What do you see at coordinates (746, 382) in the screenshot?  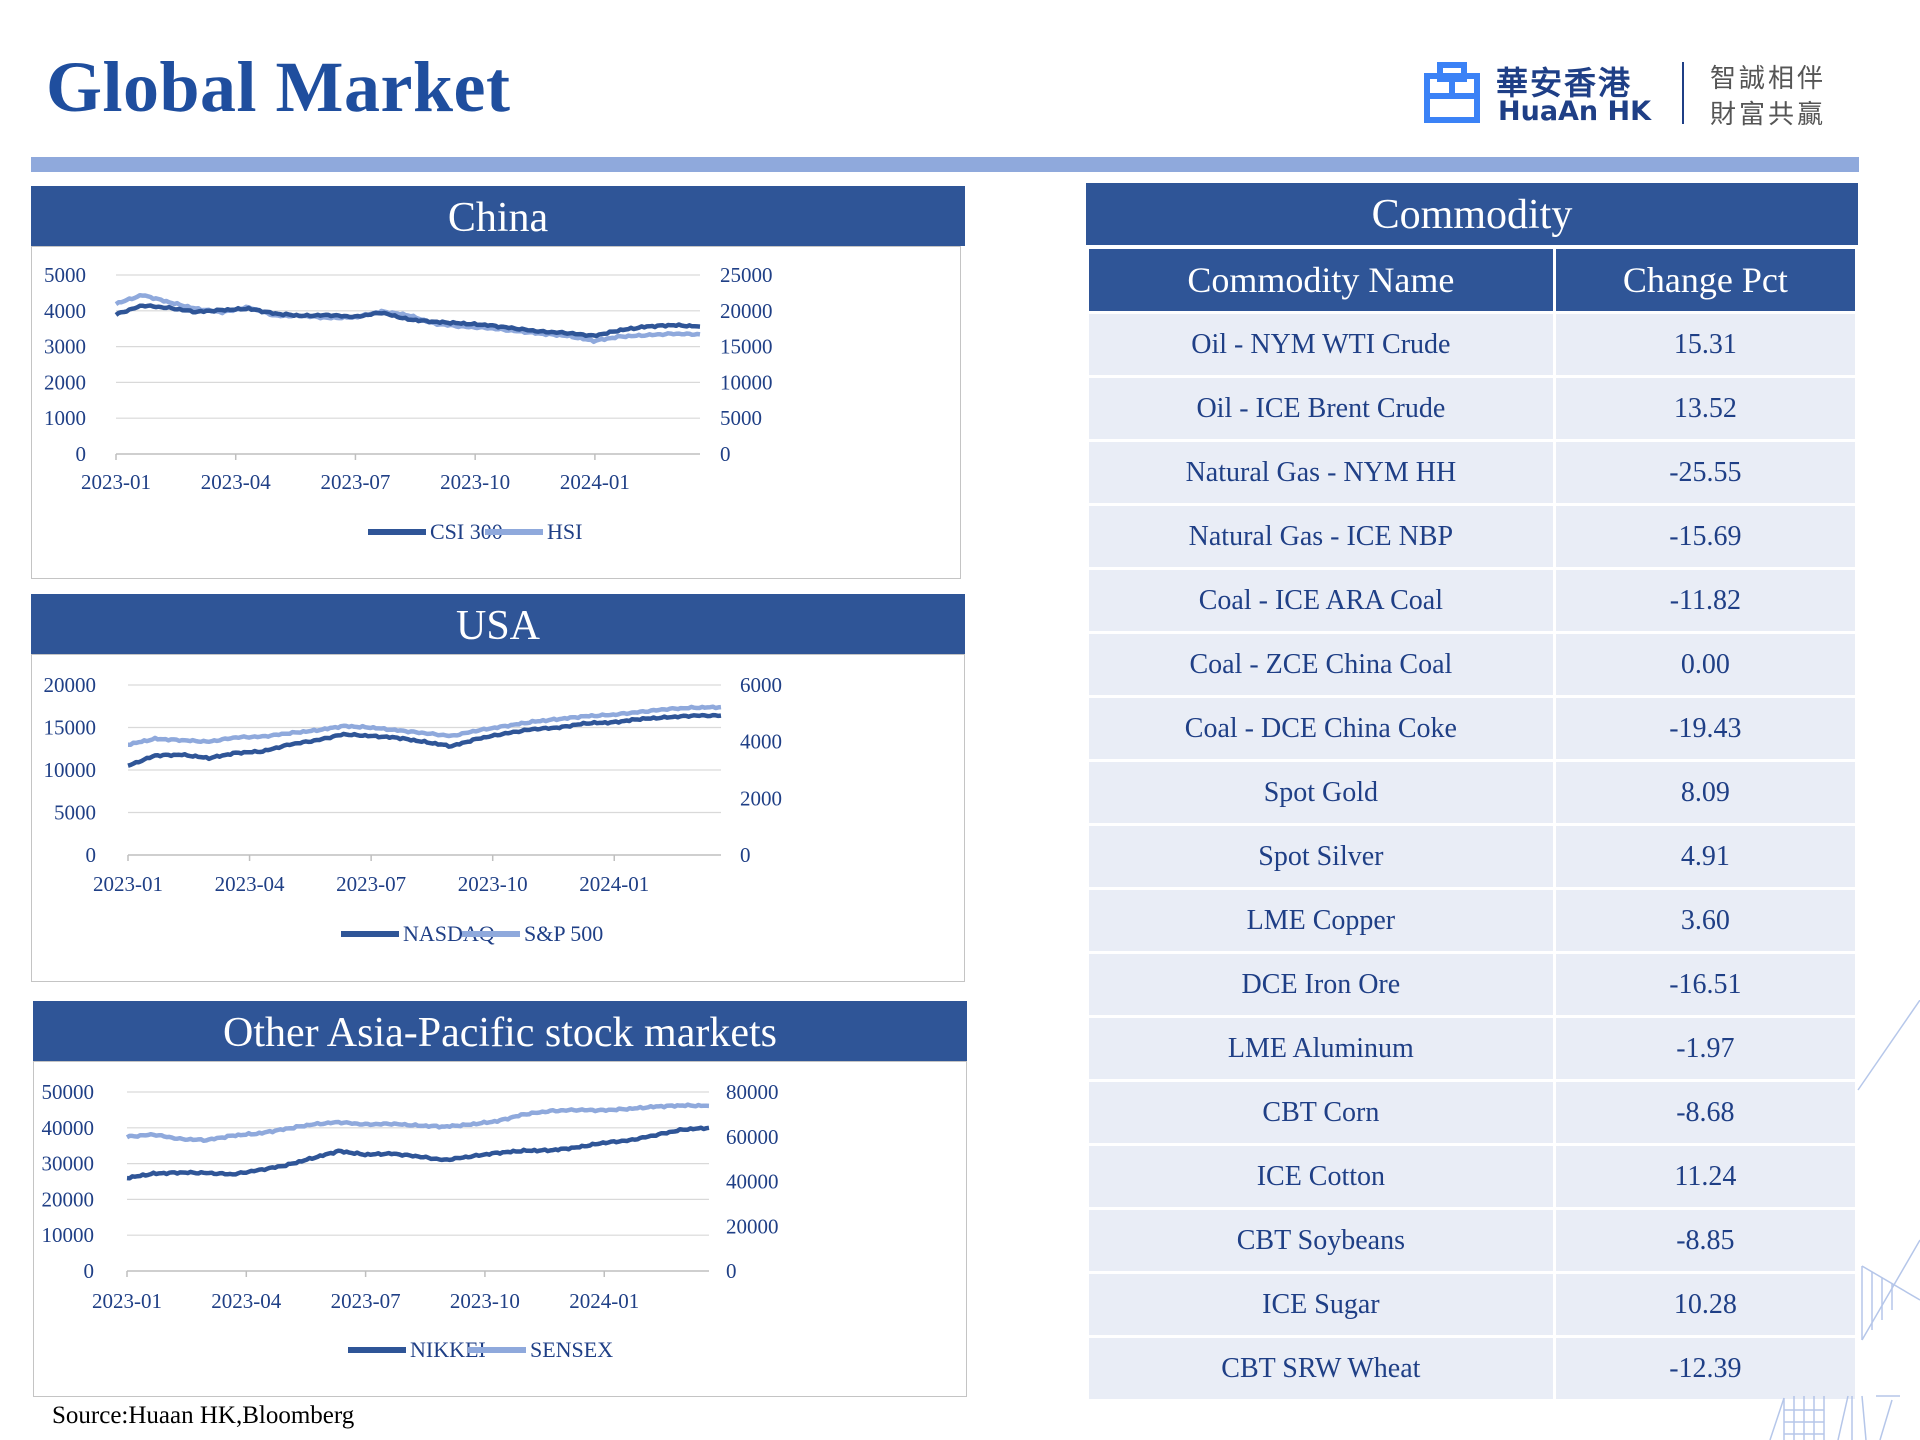 I see `right-axis-tick-label: 10000` at bounding box center [746, 382].